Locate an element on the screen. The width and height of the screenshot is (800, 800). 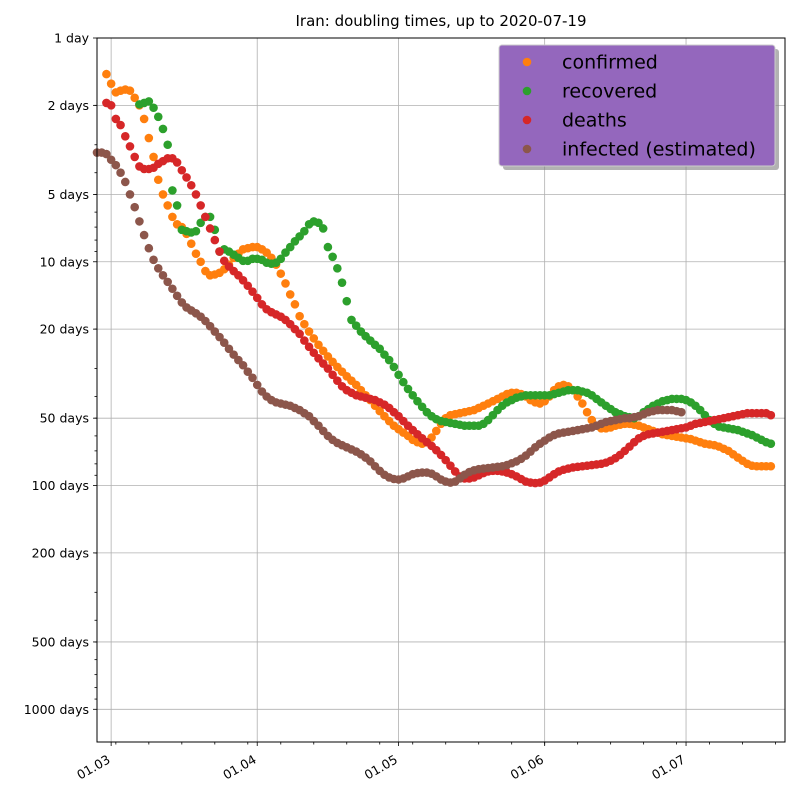
chart-title: Iran: doubling times, up to 2020-07-19 is located at coordinates (440, 21).